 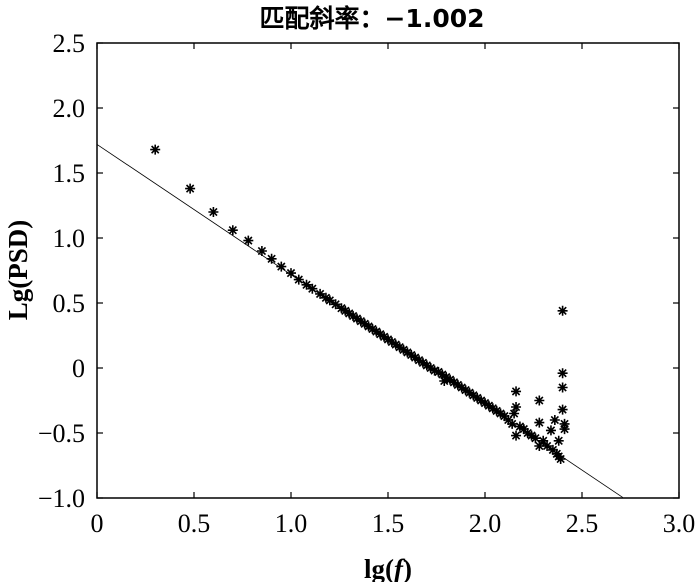 I want to click on x-tick-label: 1.5, so click(x=388, y=523).